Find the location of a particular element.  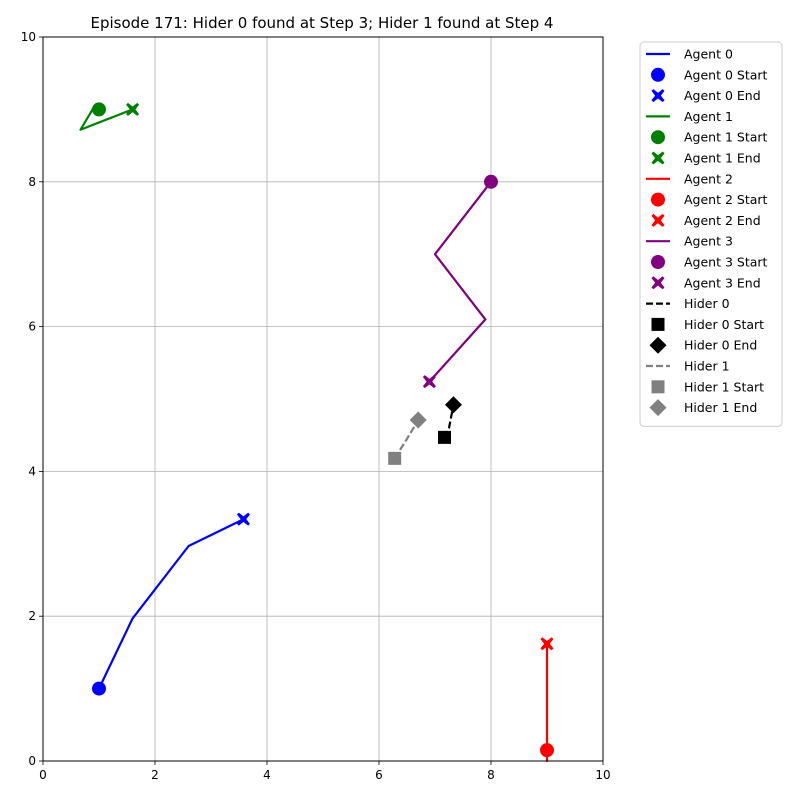

agent-1-path is located at coordinates (106, 118).